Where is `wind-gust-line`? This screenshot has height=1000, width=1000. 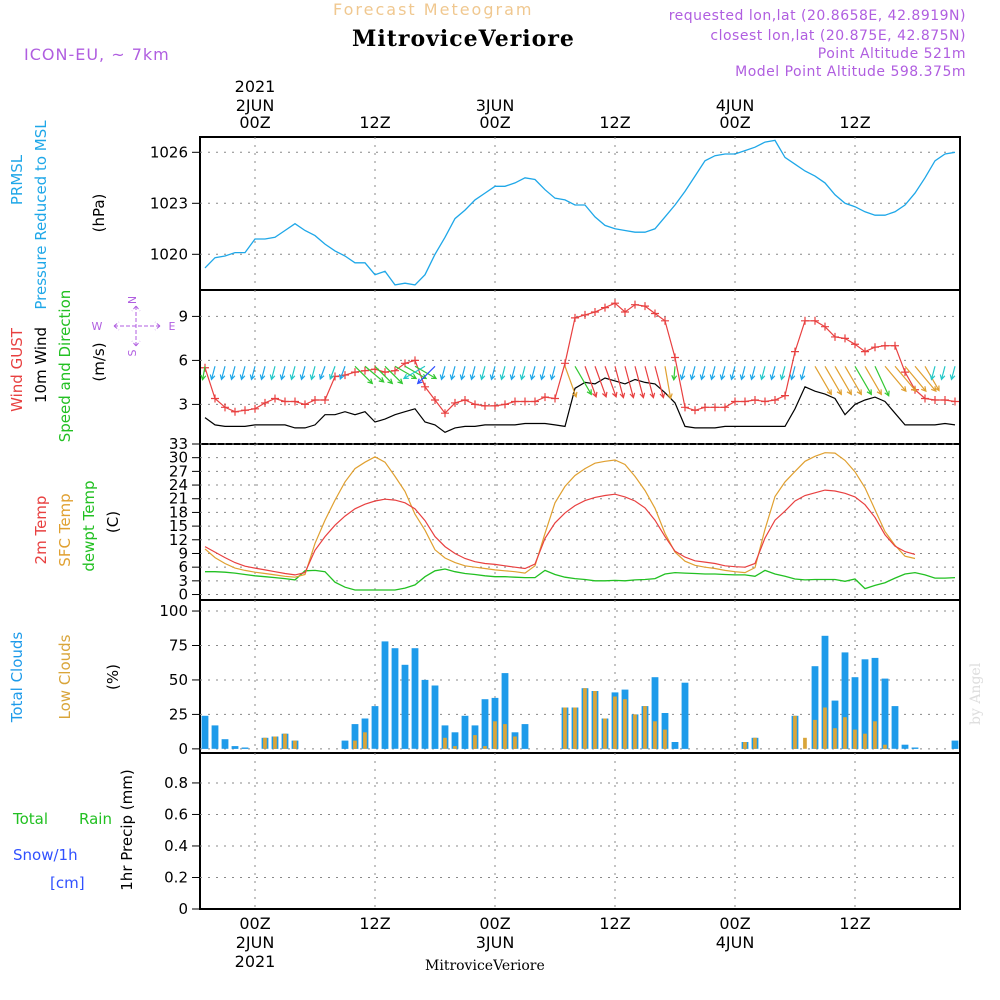 wind-gust-line is located at coordinates (580, 358).